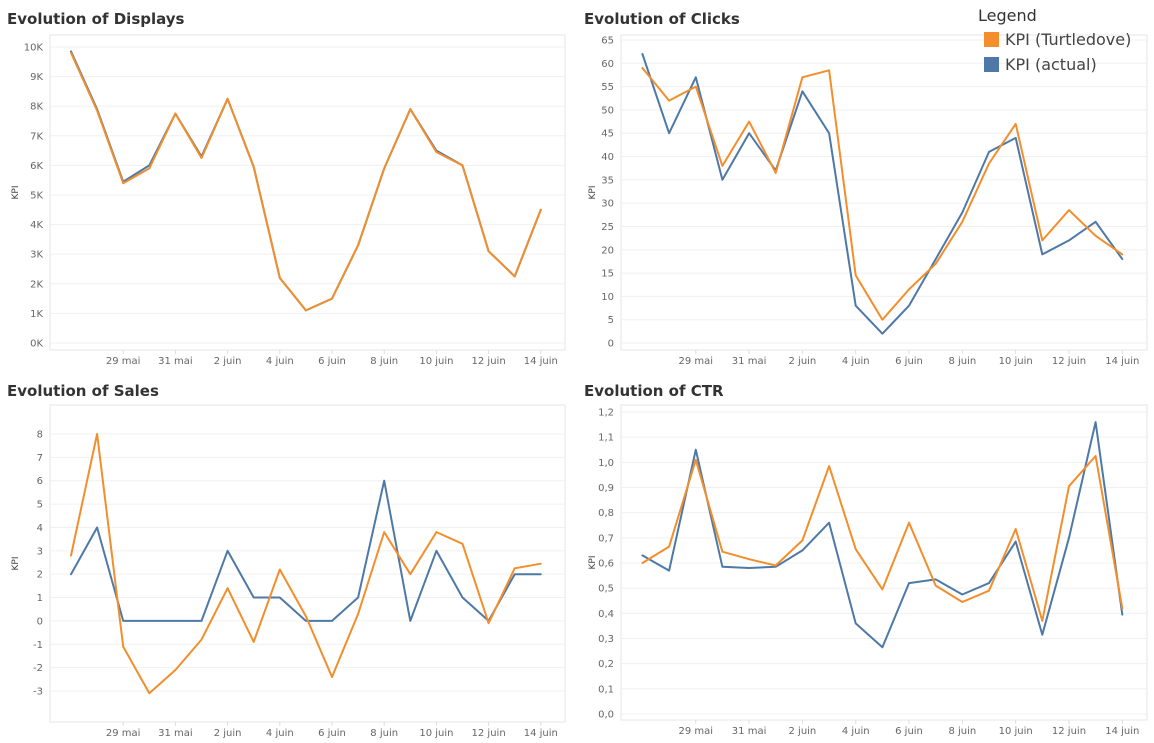 The image size is (1154, 743). What do you see at coordinates (803, 731) in the screenshot?
I see `ctr-x-tick-label: 2 juin` at bounding box center [803, 731].